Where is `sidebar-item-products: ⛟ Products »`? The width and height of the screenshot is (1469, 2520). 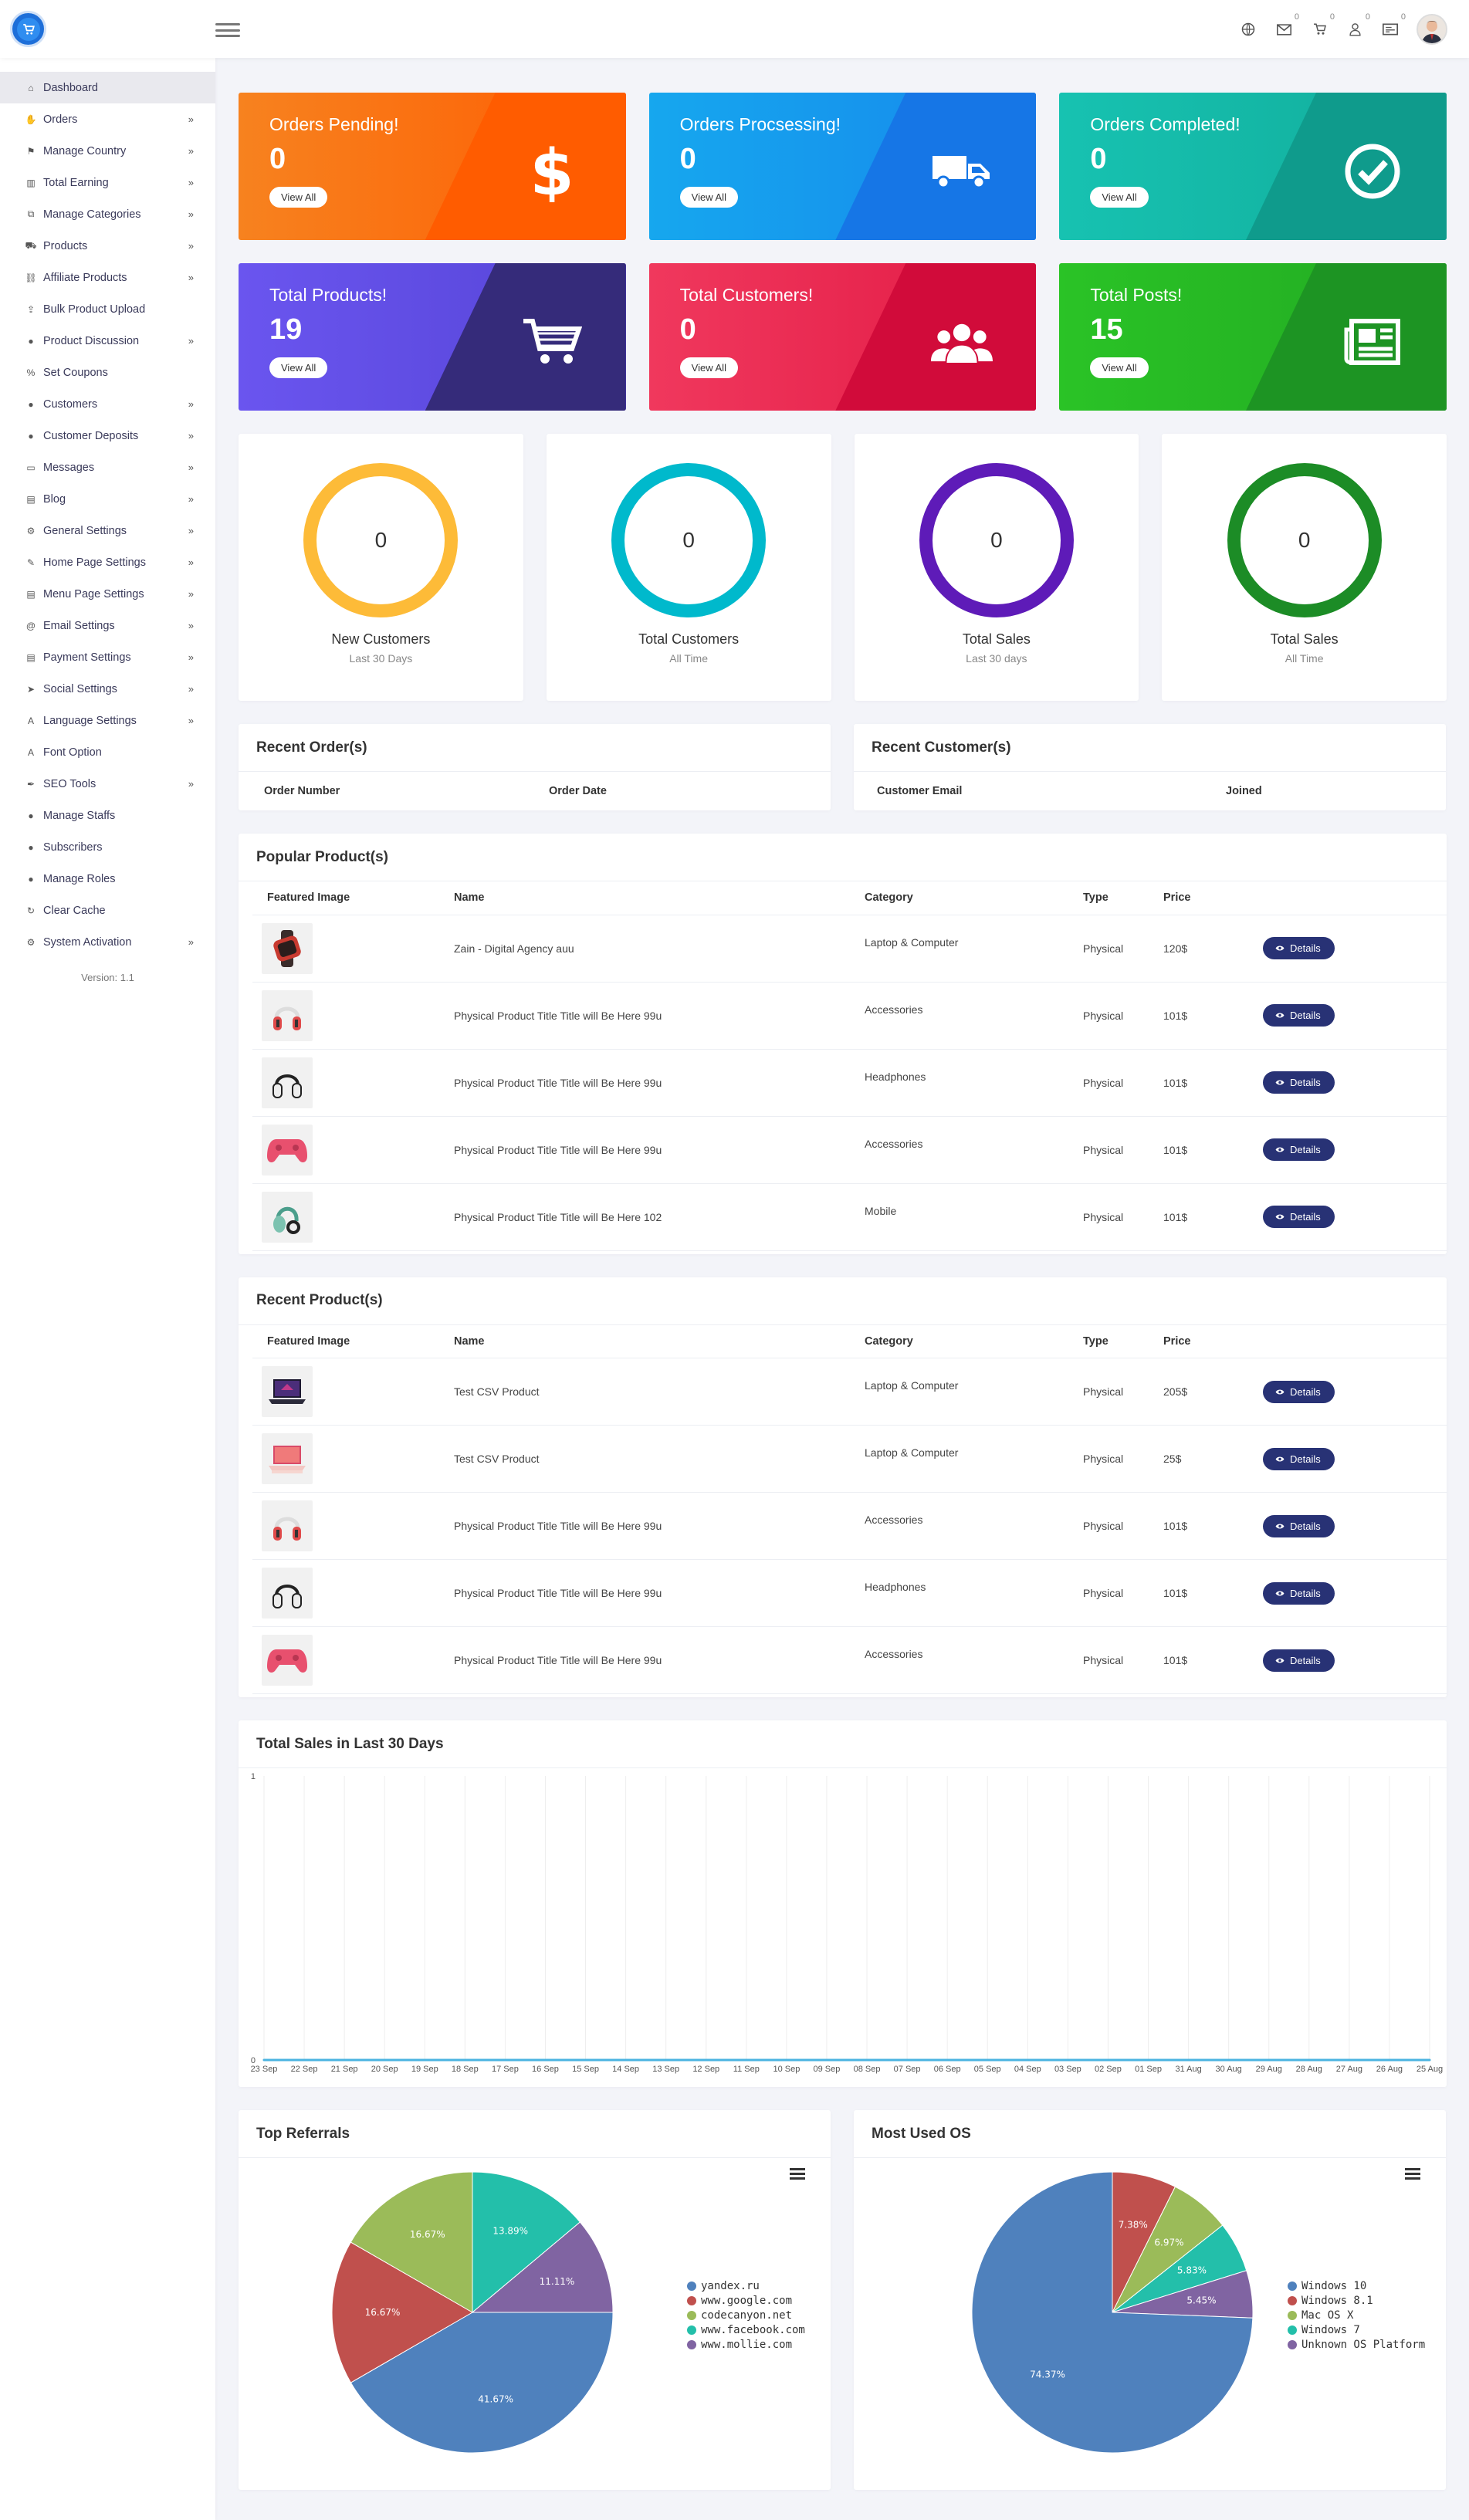
sidebar-item-products: ⛟ Products » is located at coordinates (107, 246).